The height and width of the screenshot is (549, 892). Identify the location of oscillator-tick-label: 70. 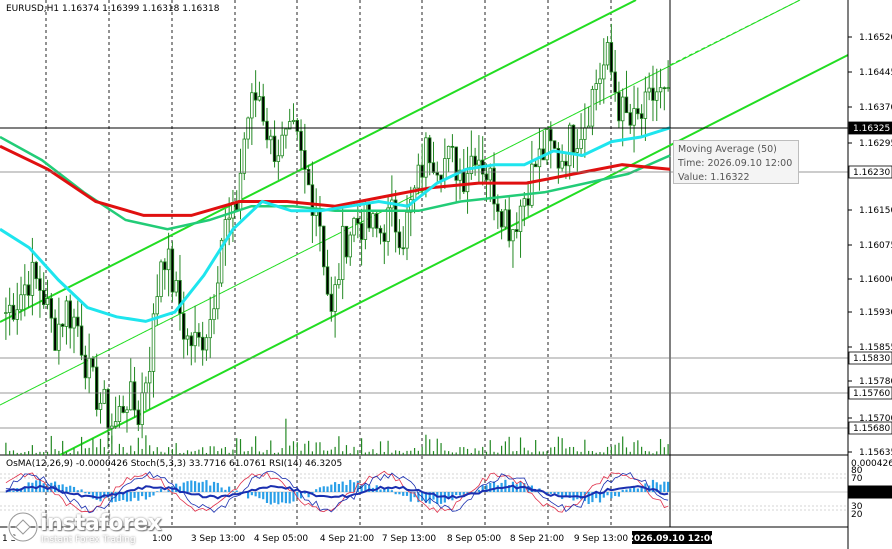
(857, 479).